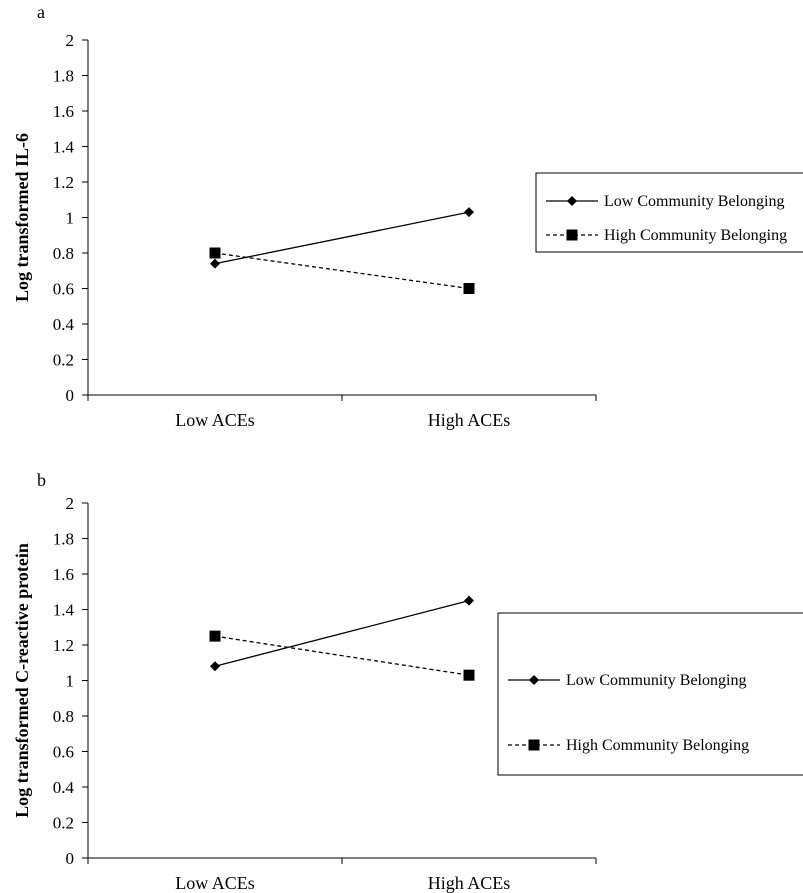  I want to click on panel-label: b, so click(41, 480).